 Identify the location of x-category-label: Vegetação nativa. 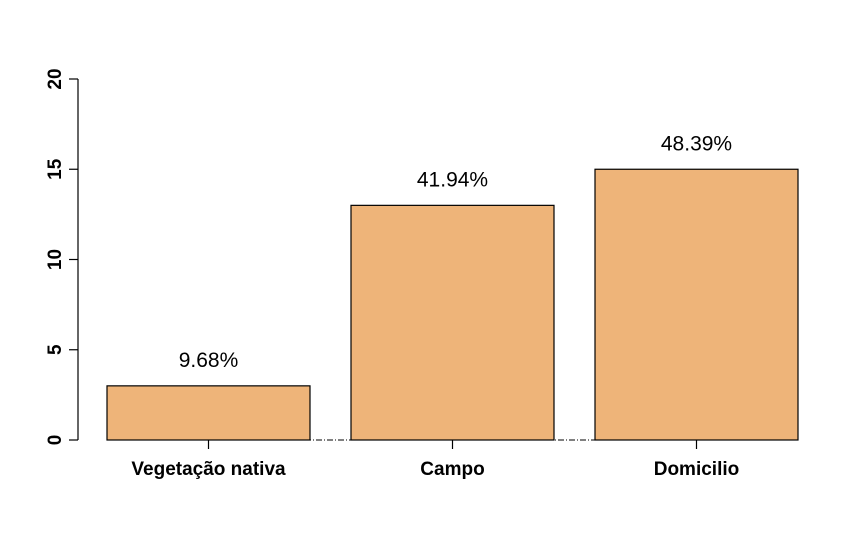
(208, 469).